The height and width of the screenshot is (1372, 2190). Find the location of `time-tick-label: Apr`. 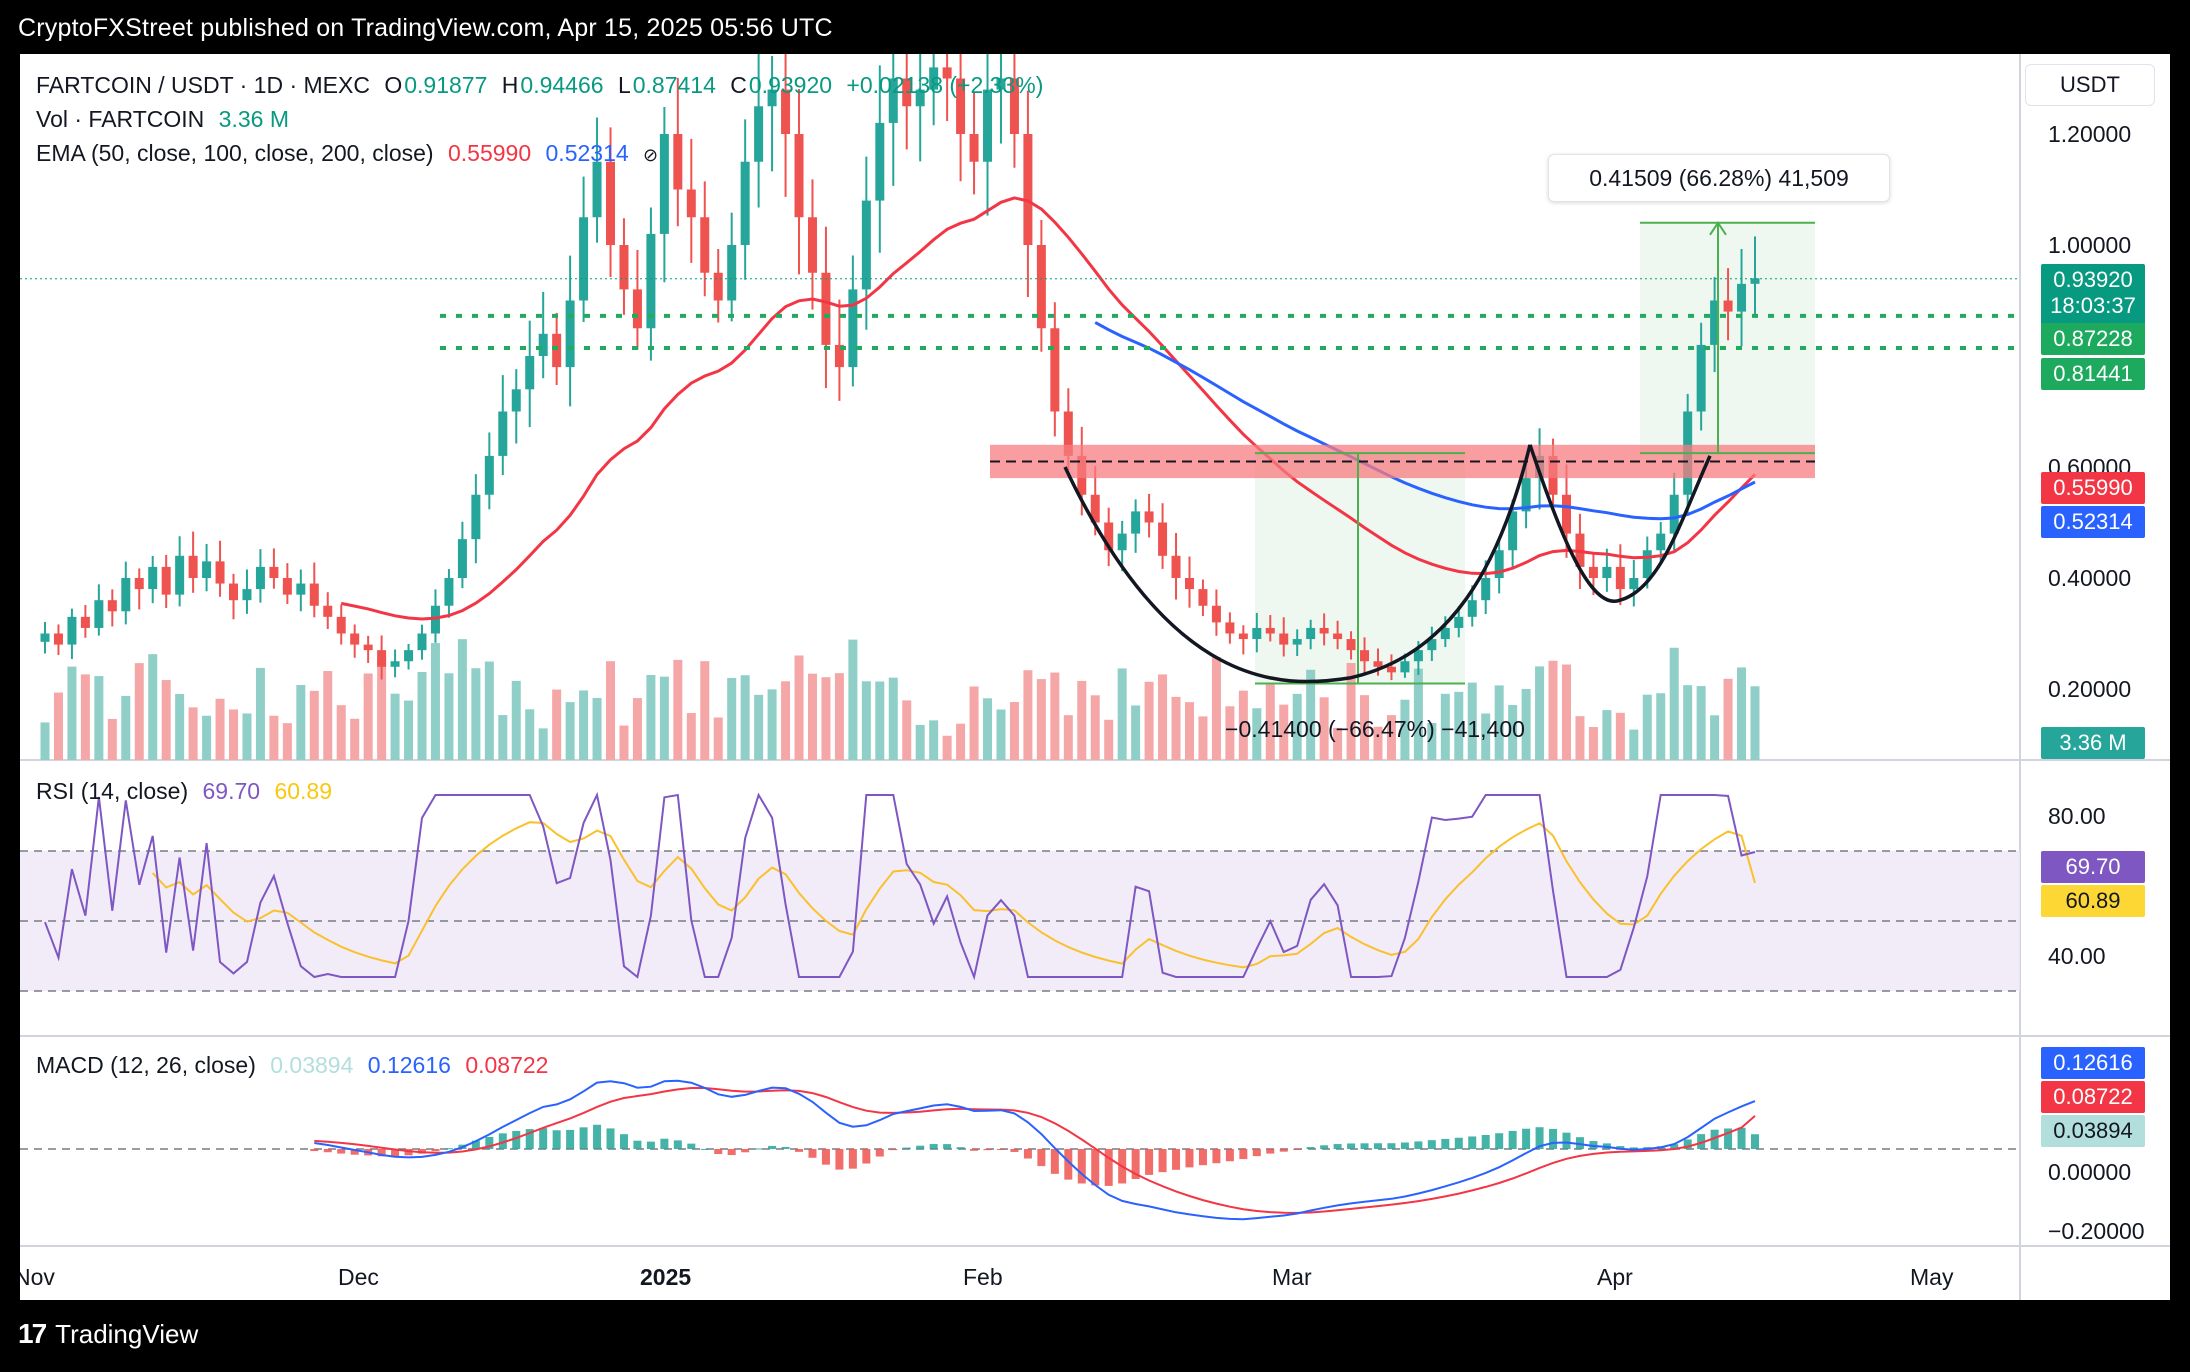

time-tick-label: Apr is located at coordinates (1615, 1277).